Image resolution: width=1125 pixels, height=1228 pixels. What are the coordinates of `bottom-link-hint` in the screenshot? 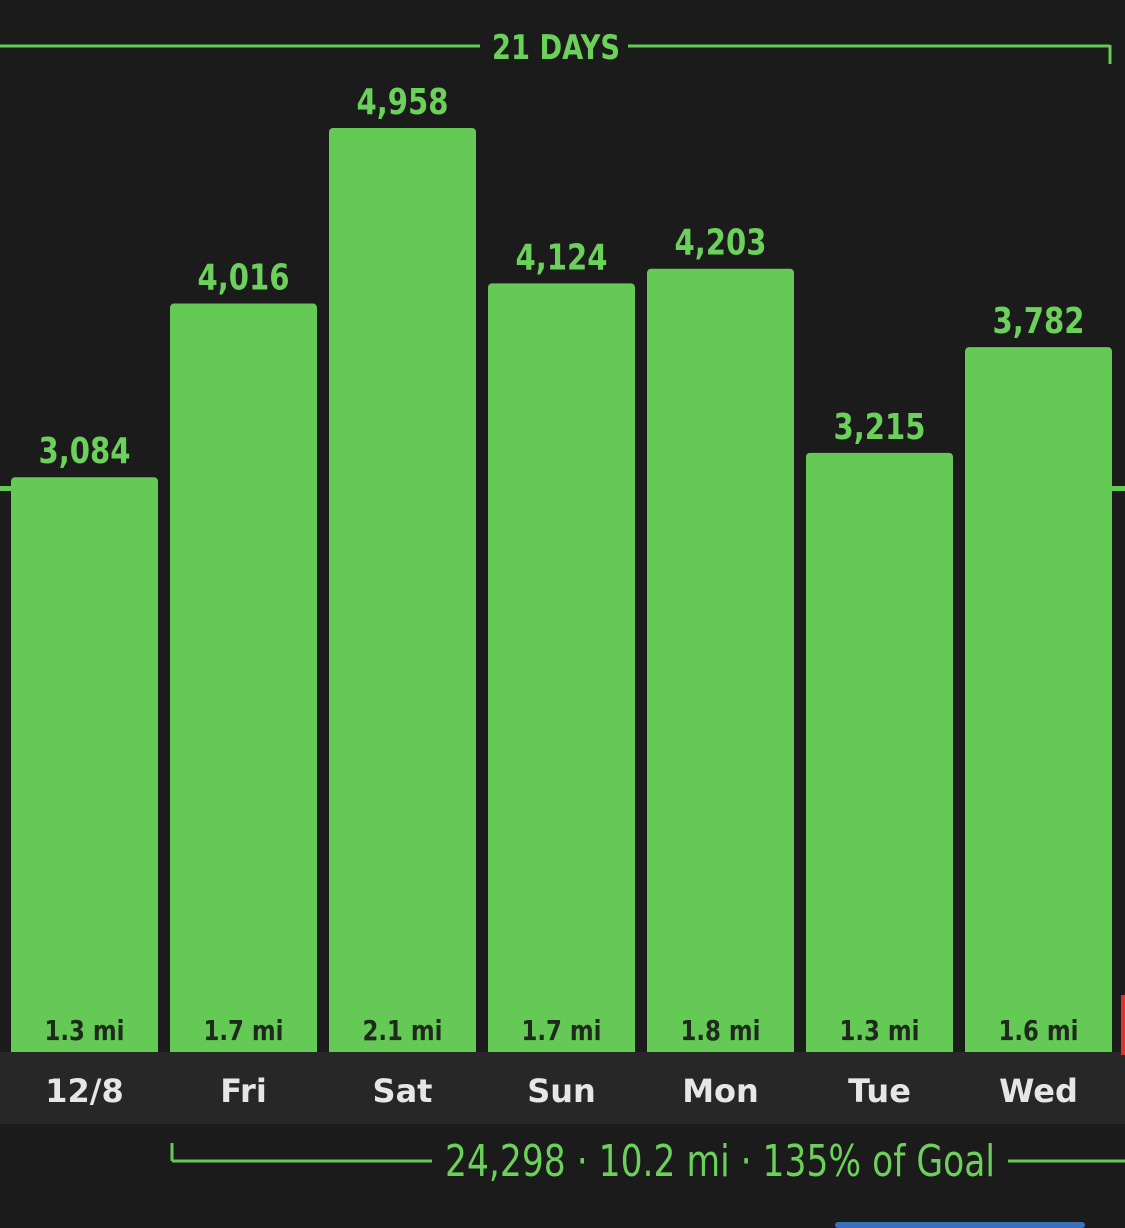 It's located at (960, 1221).